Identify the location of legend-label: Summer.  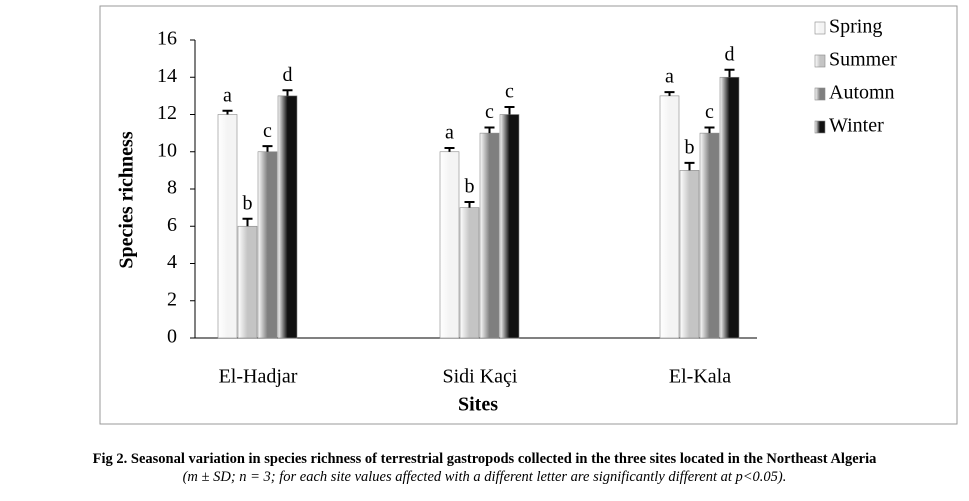
(863, 60).